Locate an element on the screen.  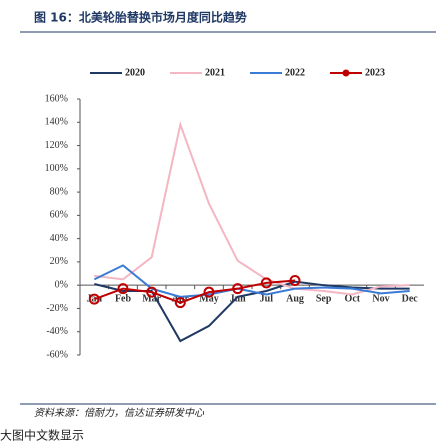
y-tick-label: 60% is located at coordinates (59, 215).